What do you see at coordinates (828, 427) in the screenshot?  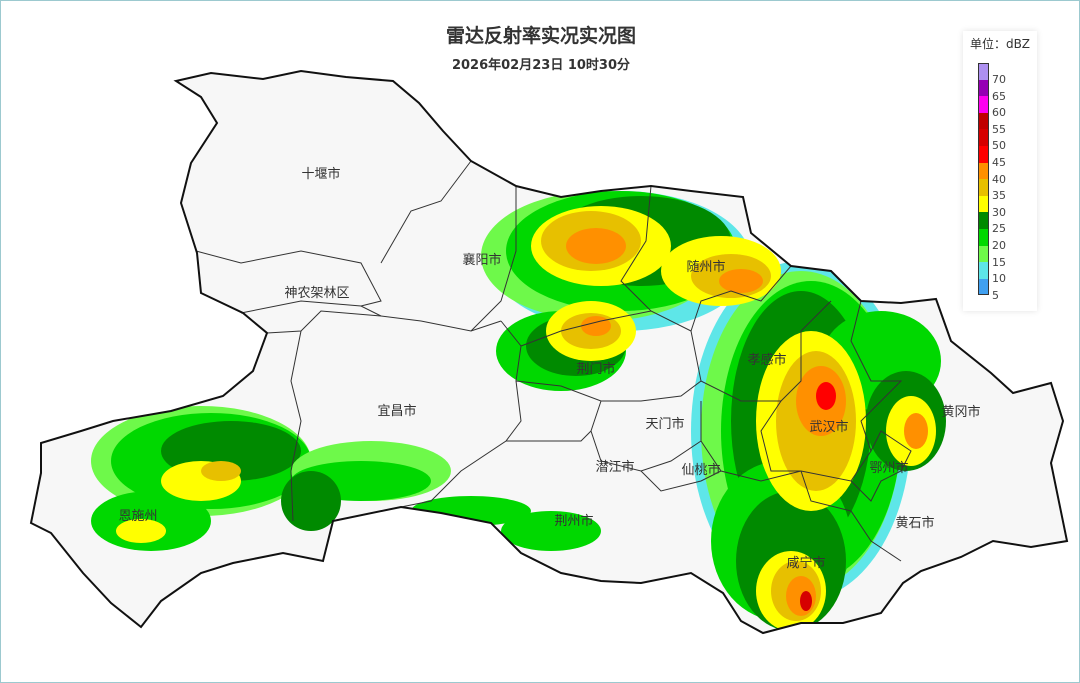 I see `city-label: 武汉市` at bounding box center [828, 427].